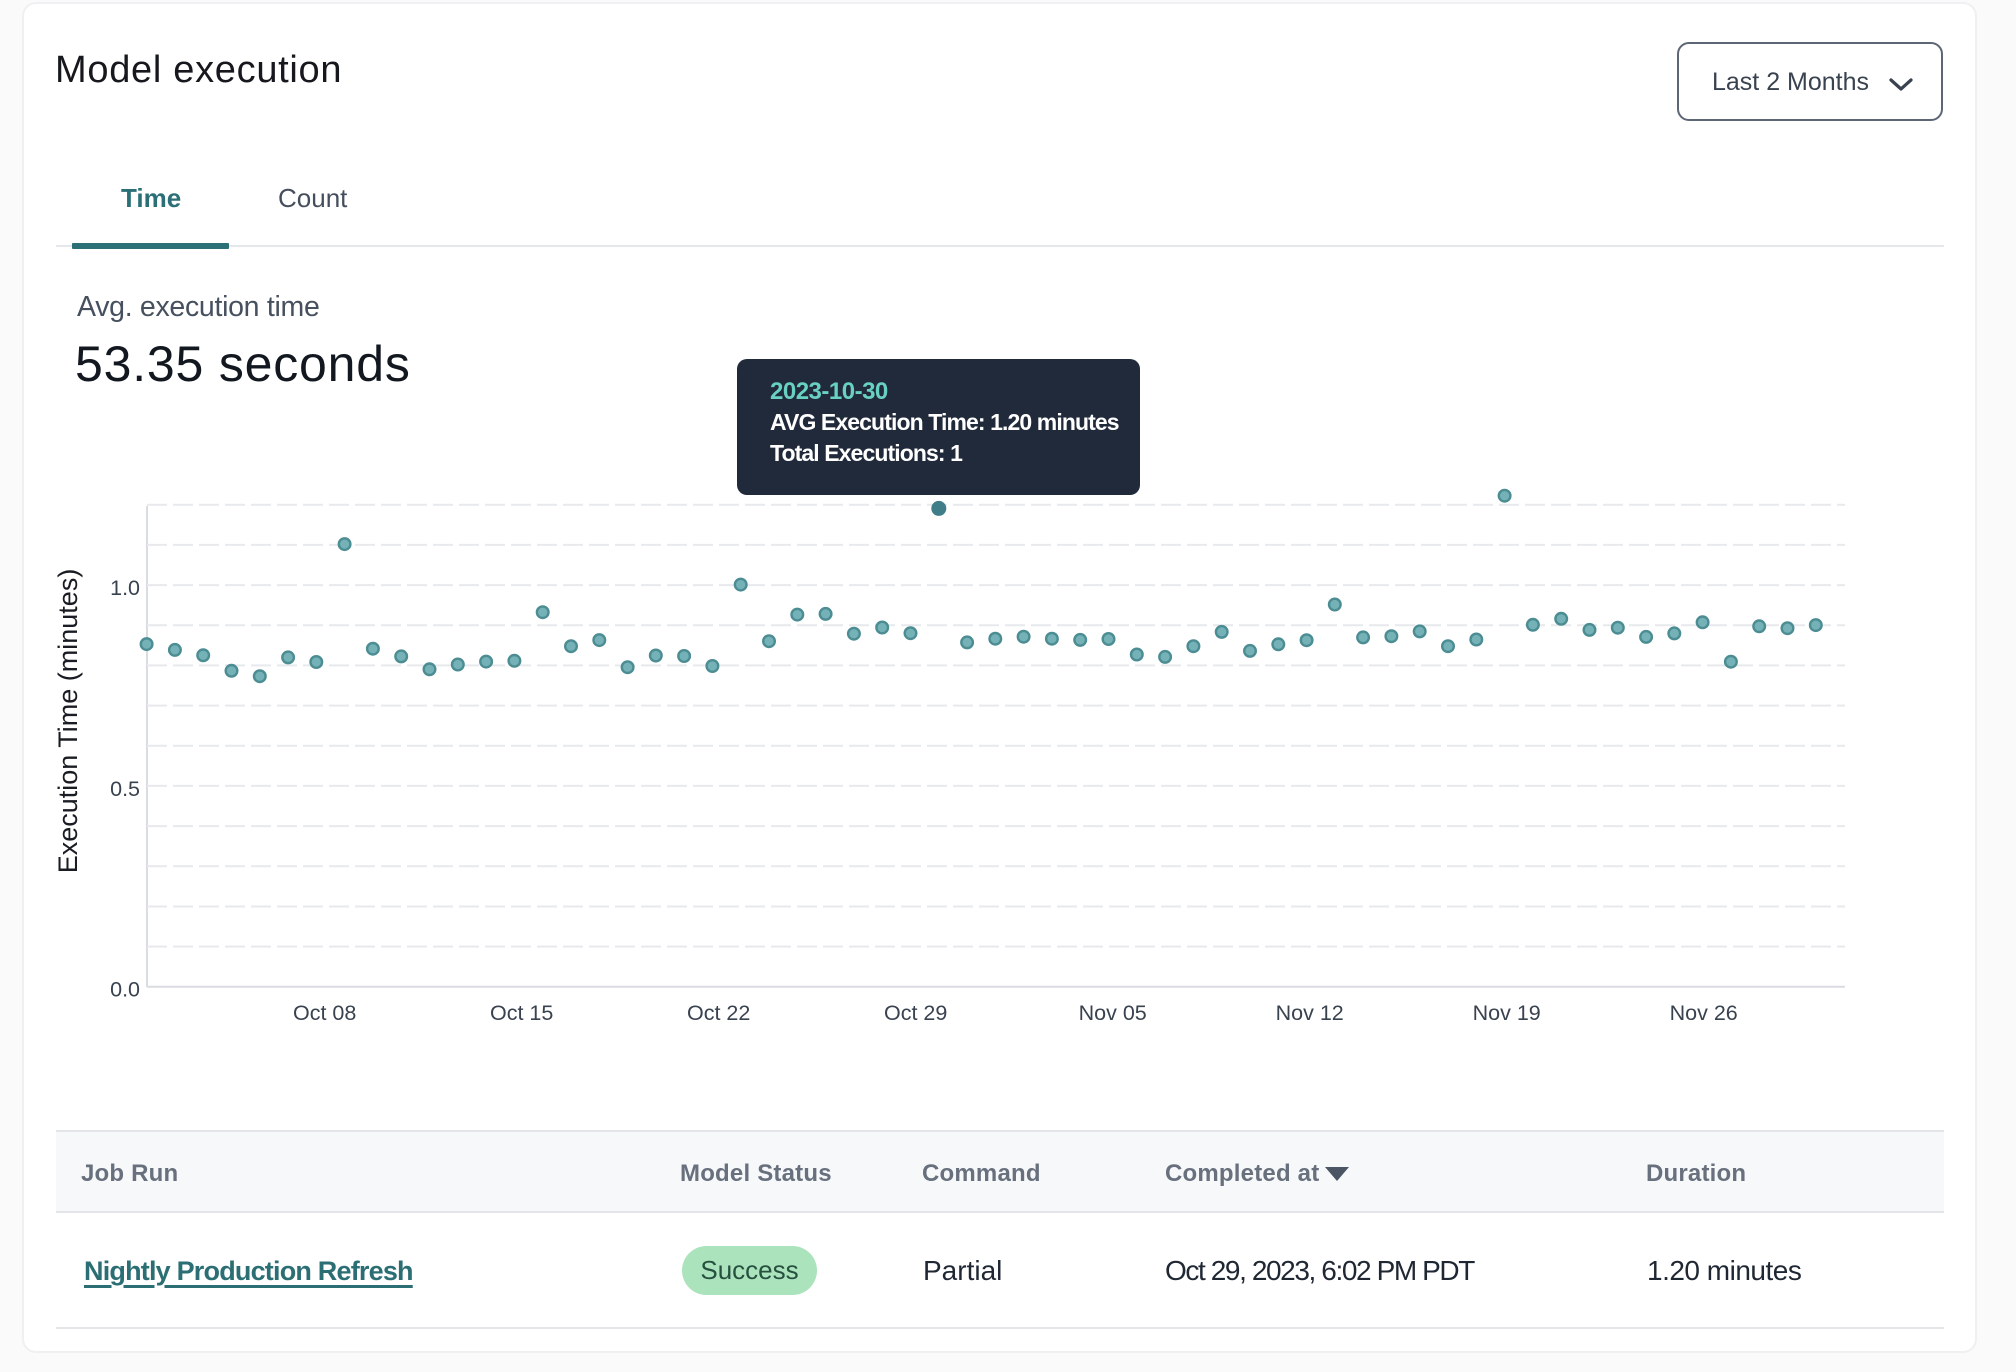  Describe the element at coordinates (125, 990) in the screenshot. I see `svg-text: 0.0` at that location.